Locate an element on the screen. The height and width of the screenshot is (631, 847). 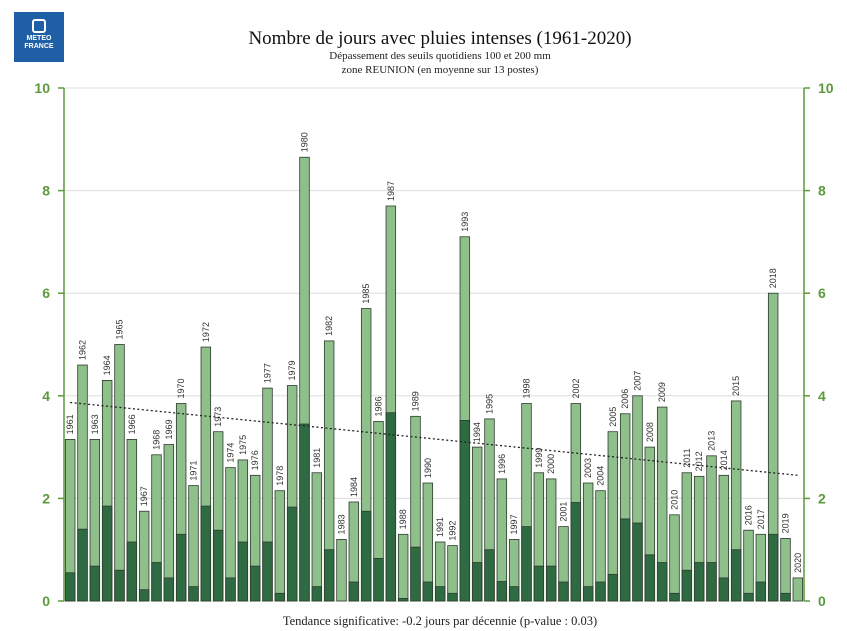
bar-heavy-2012 is located at coordinates (699, 582).